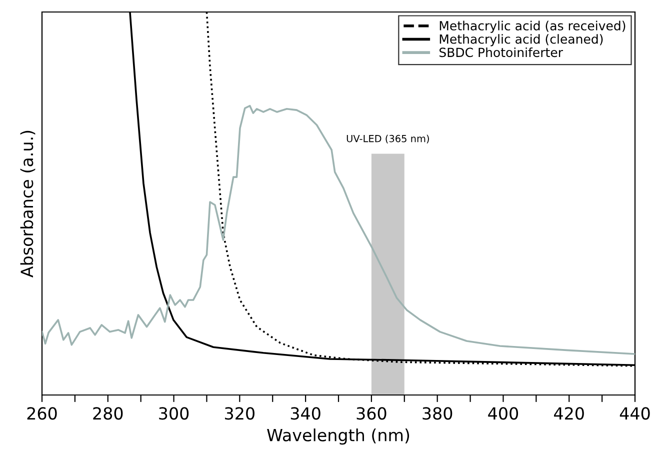  What do you see at coordinates (239, 413) in the screenshot?
I see `x-tick-label: 320` at bounding box center [239, 413].